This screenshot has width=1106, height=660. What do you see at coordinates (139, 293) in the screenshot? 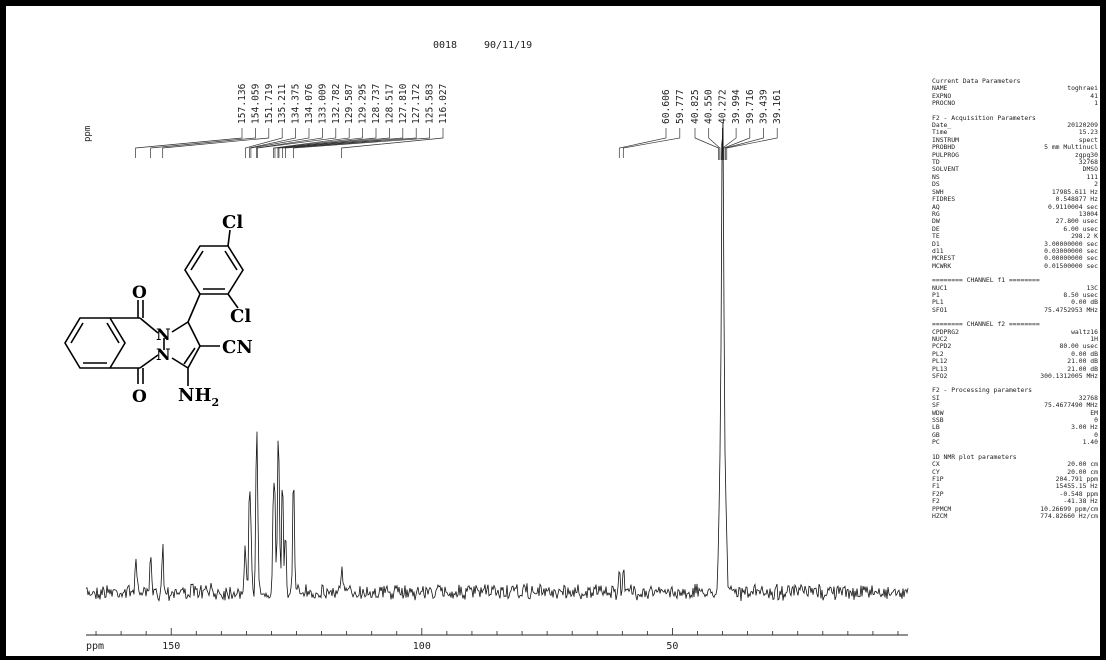
I see `oxygen-top: O` at bounding box center [139, 293].